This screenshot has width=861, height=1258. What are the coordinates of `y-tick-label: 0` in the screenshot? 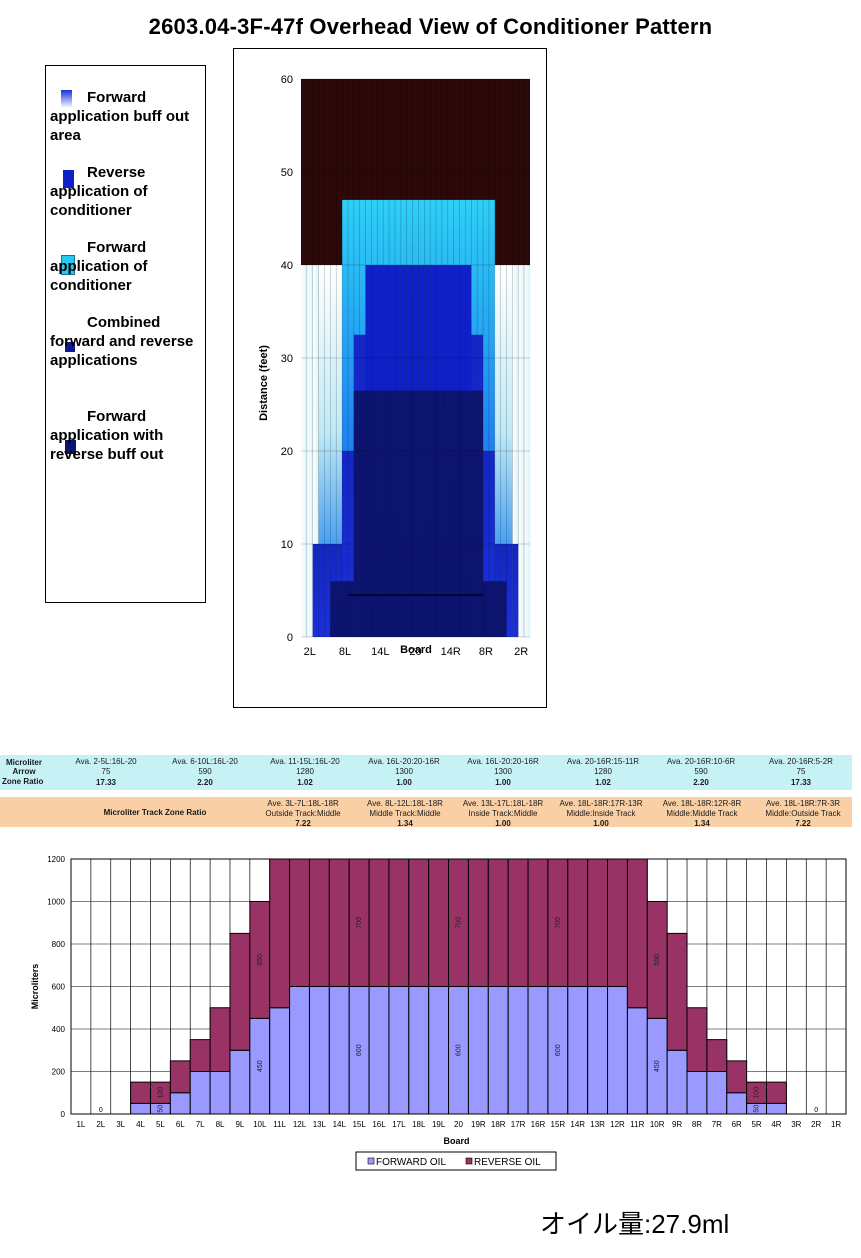 It's located at (290, 638).